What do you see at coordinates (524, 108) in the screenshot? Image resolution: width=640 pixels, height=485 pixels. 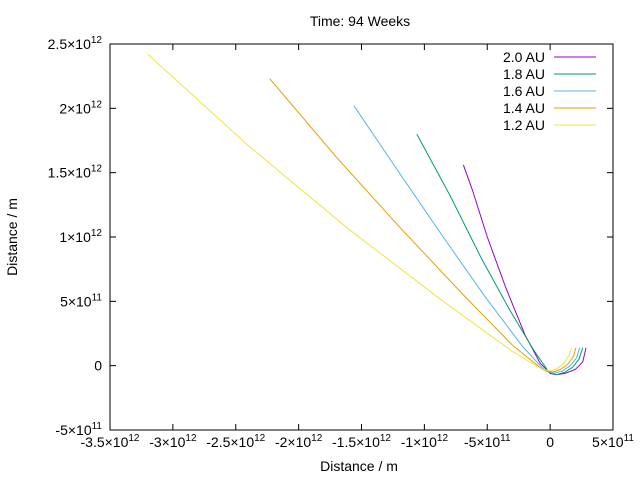 I see `legend-label: 1.4 AU` at bounding box center [524, 108].